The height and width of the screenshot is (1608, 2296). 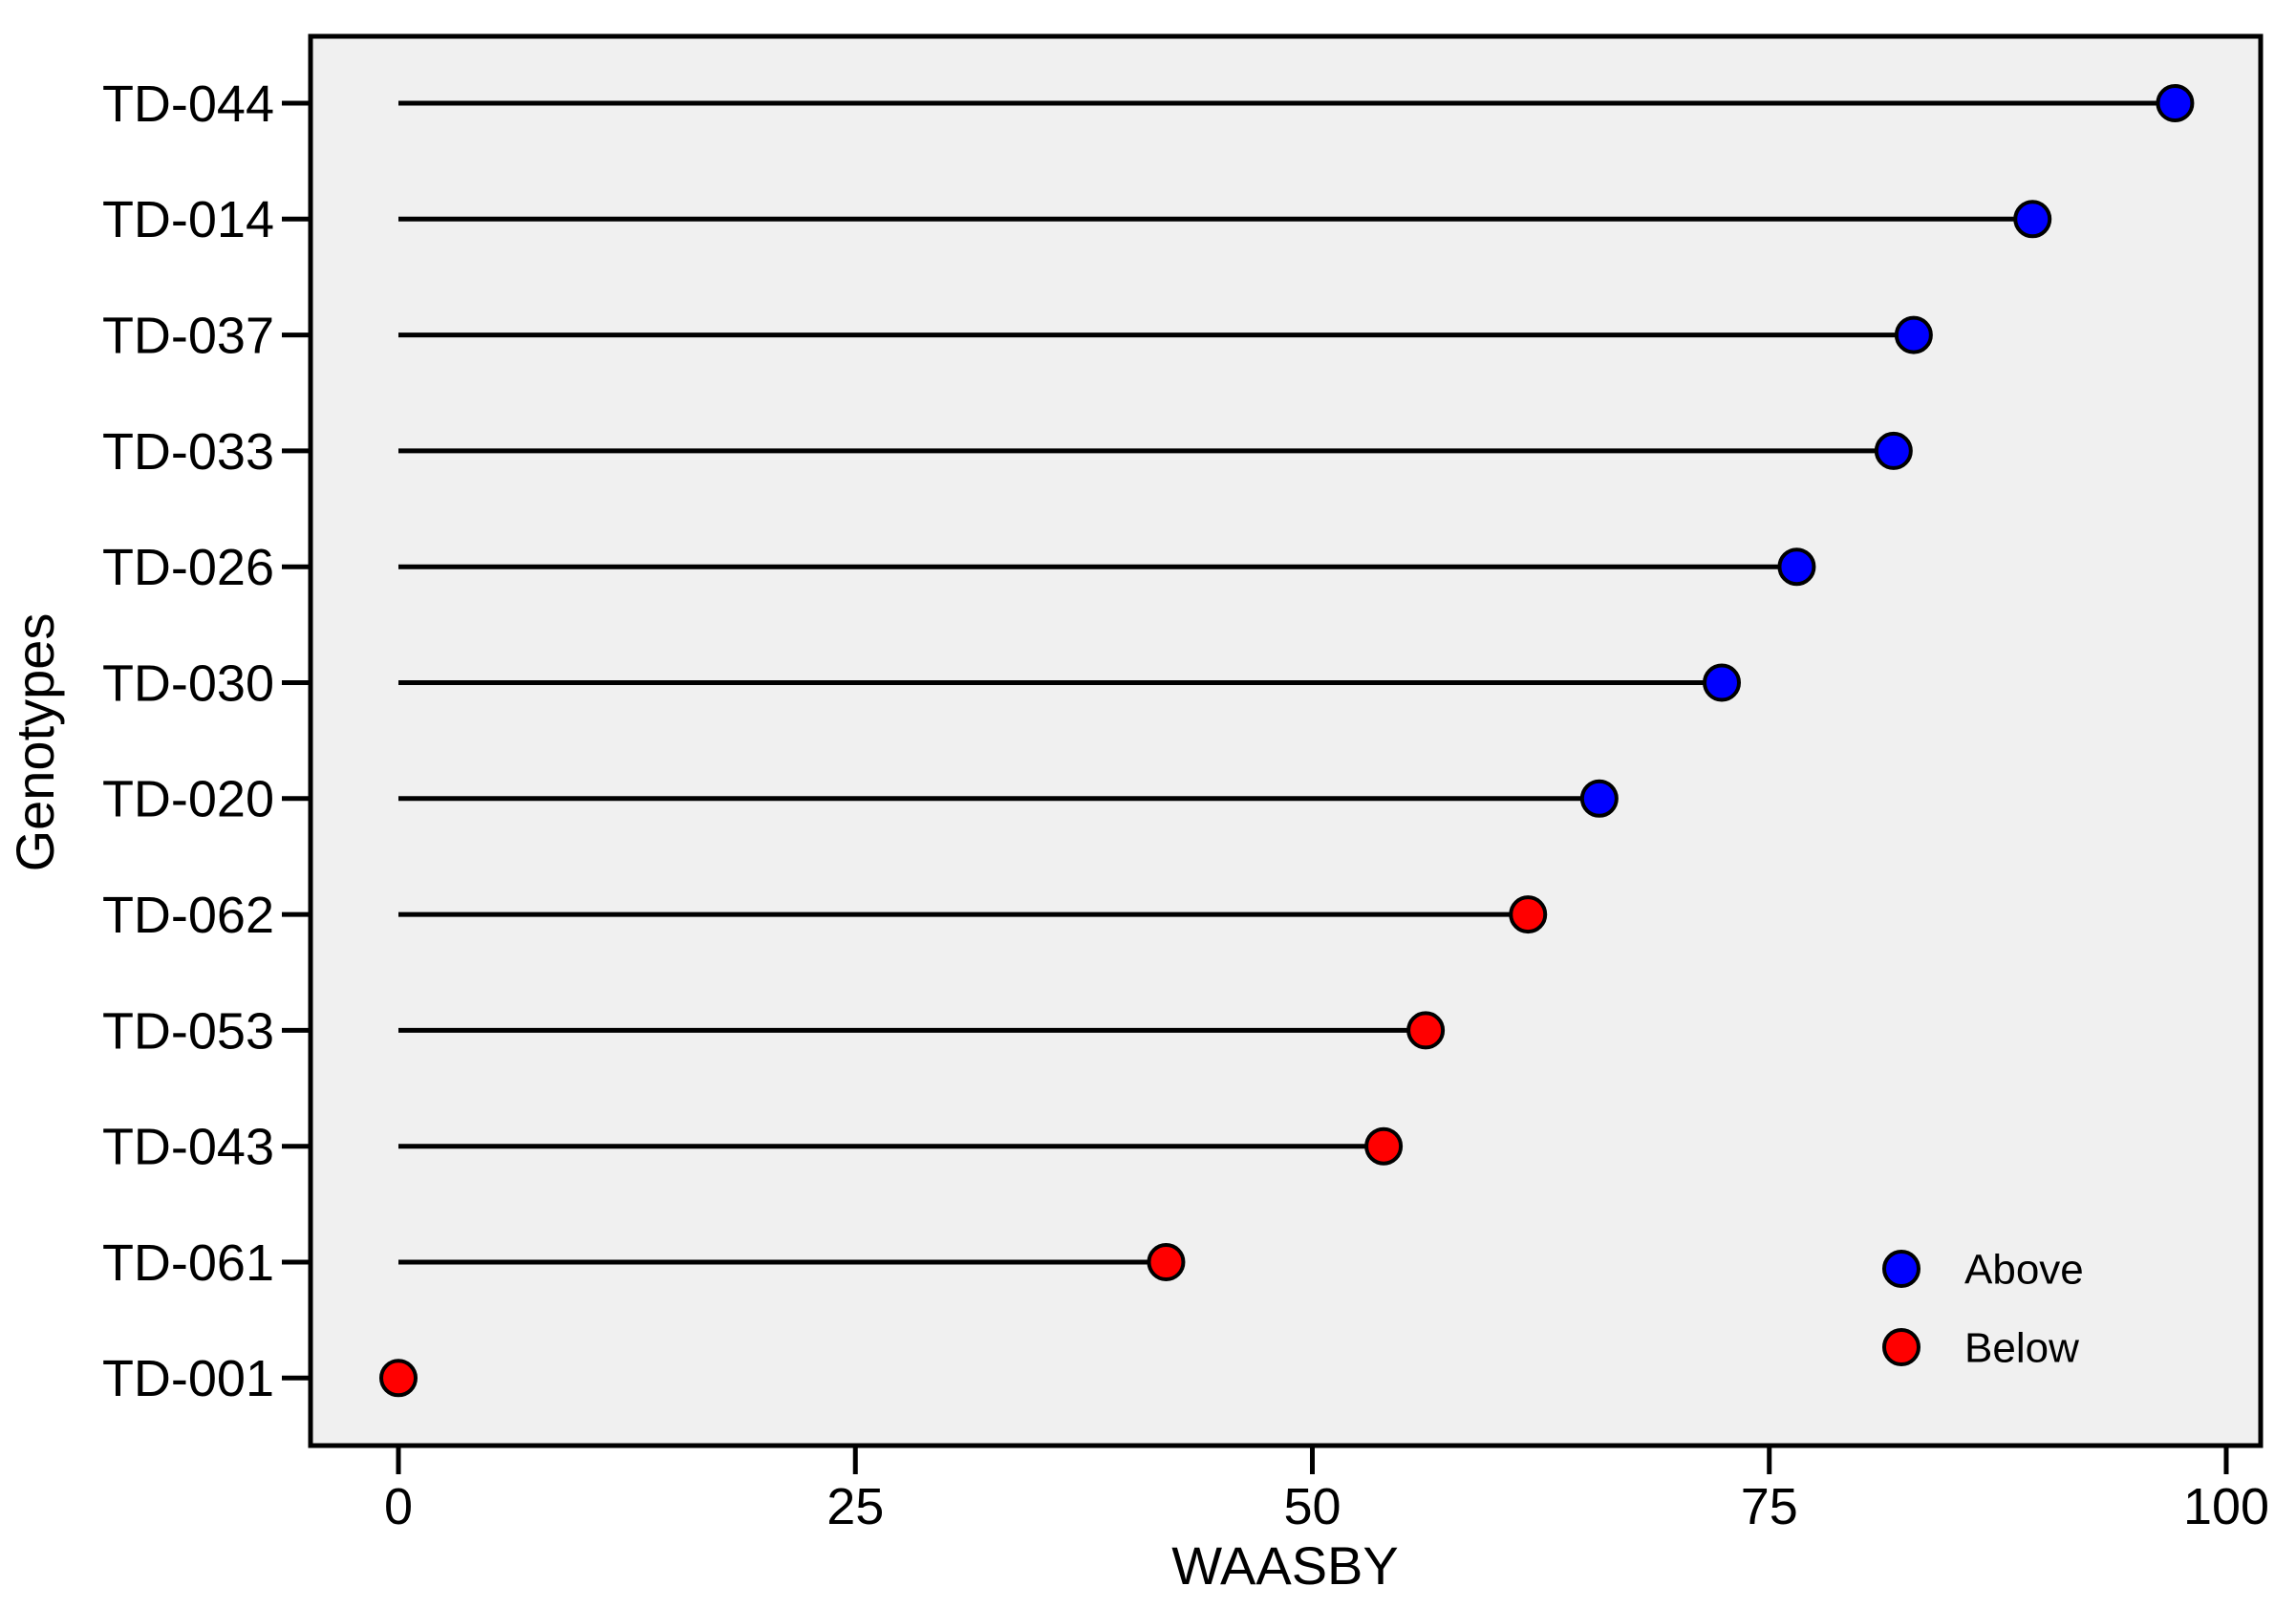 What do you see at coordinates (188, 567) in the screenshot?
I see `y-tick-label: TD-026` at bounding box center [188, 567].